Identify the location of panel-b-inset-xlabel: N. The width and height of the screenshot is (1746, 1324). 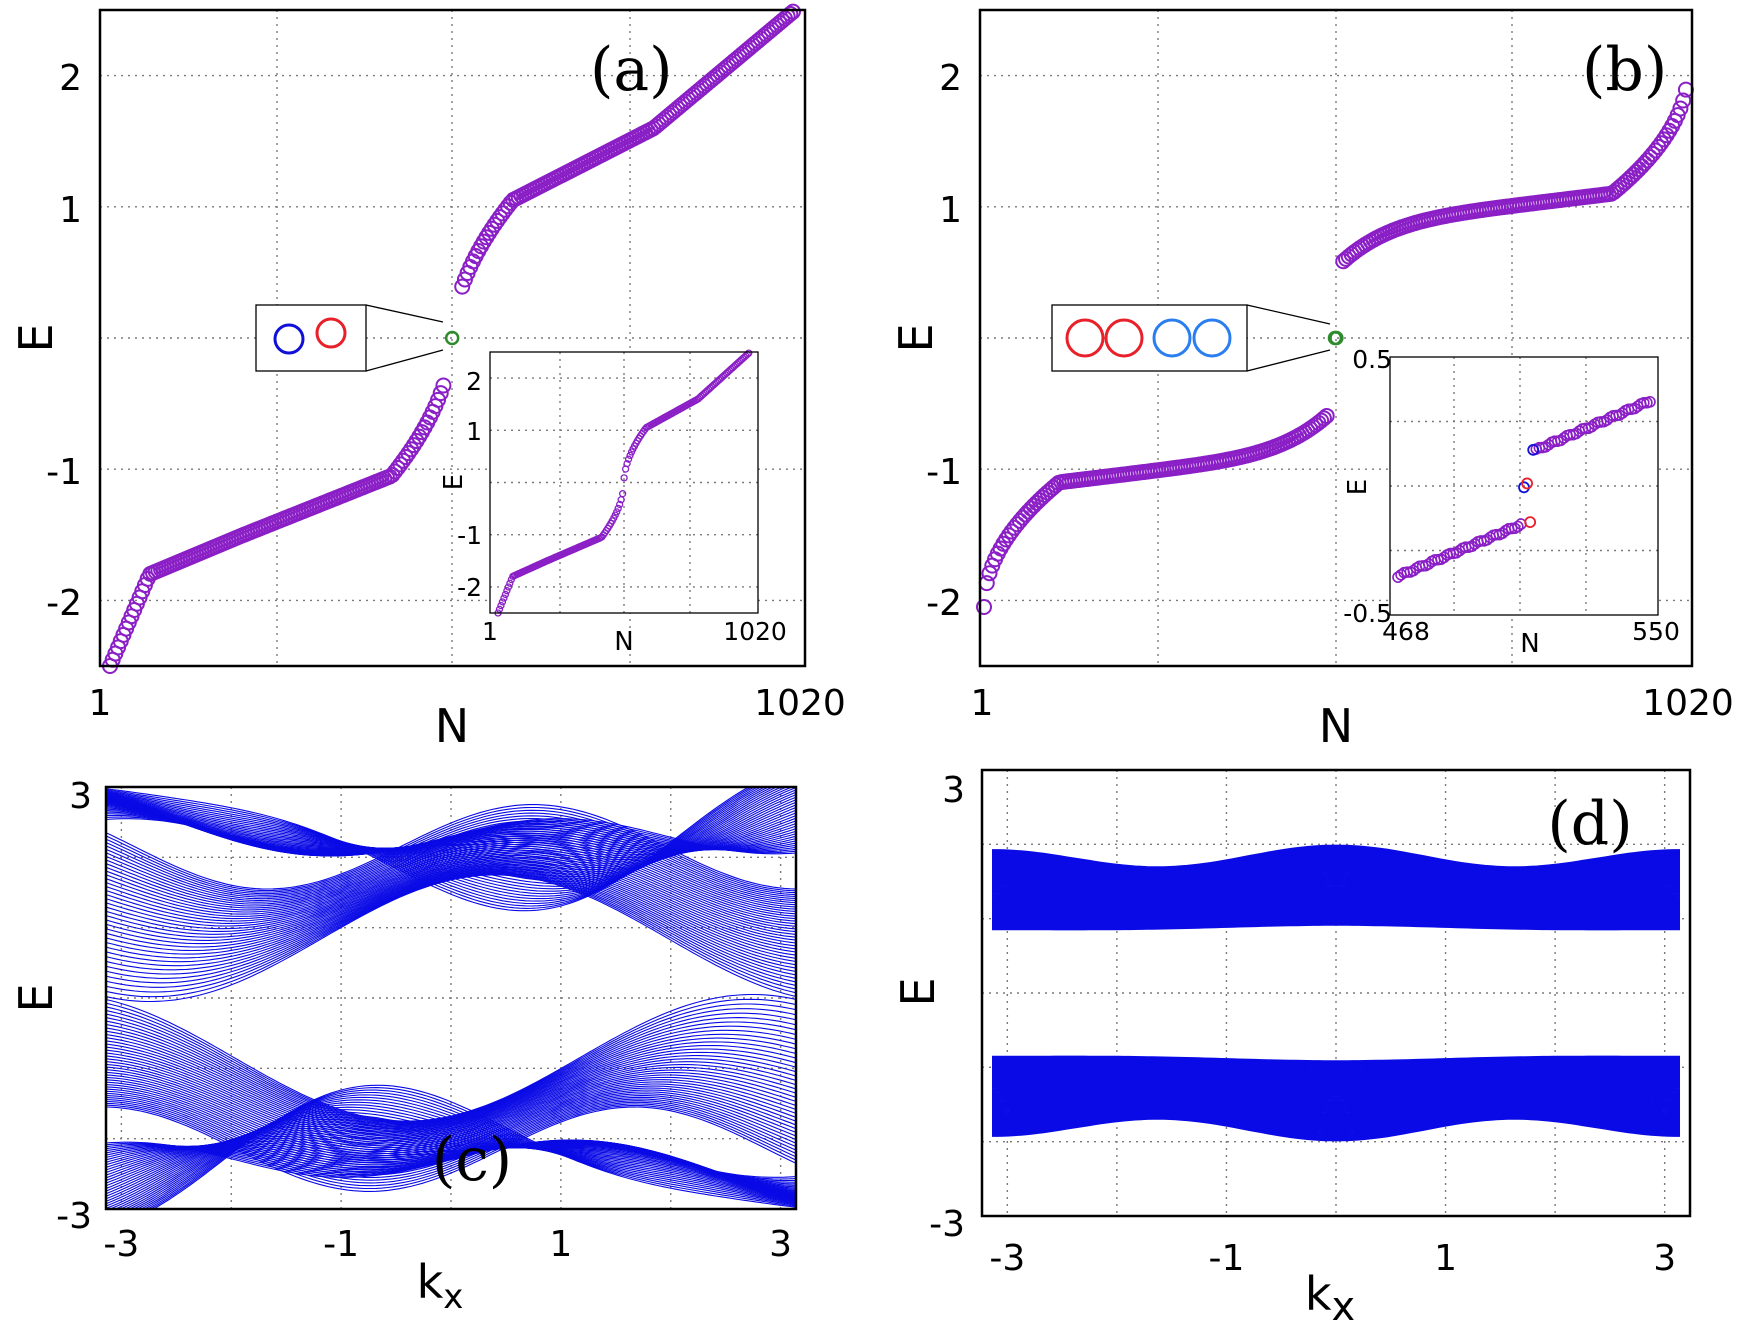
(1529, 644).